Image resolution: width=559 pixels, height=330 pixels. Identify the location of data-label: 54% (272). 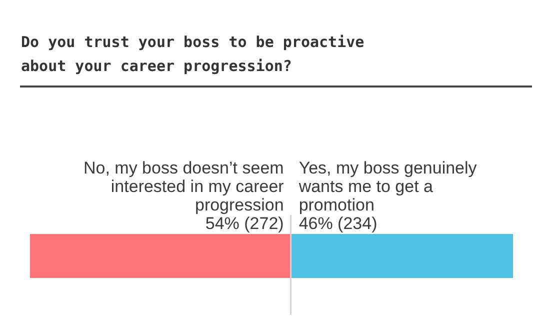
(244, 223).